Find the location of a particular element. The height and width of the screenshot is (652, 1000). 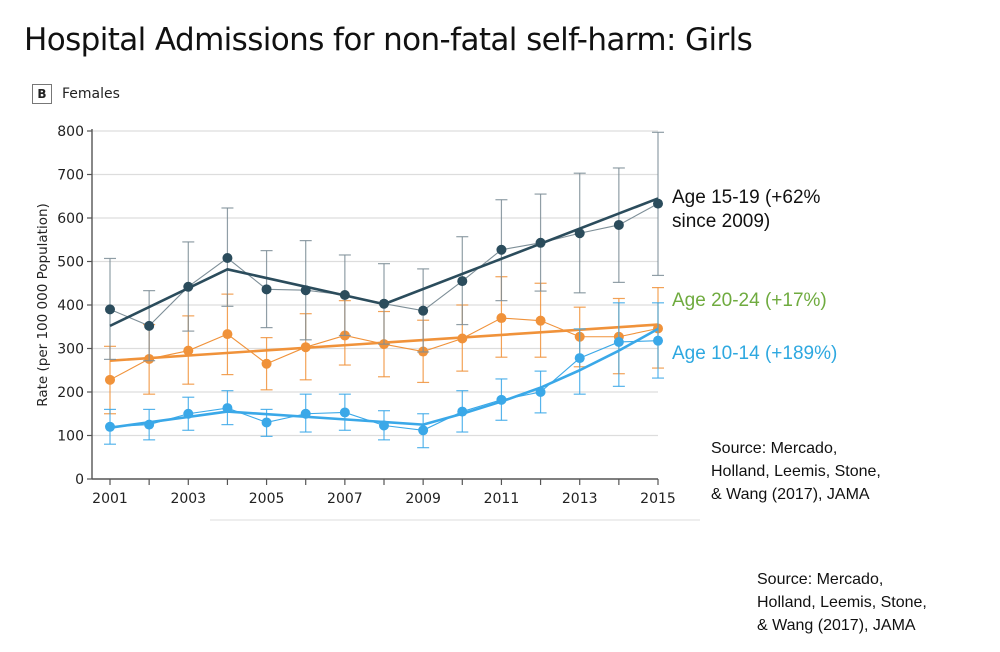

x-tick-label: 2009 is located at coordinates (423, 499).